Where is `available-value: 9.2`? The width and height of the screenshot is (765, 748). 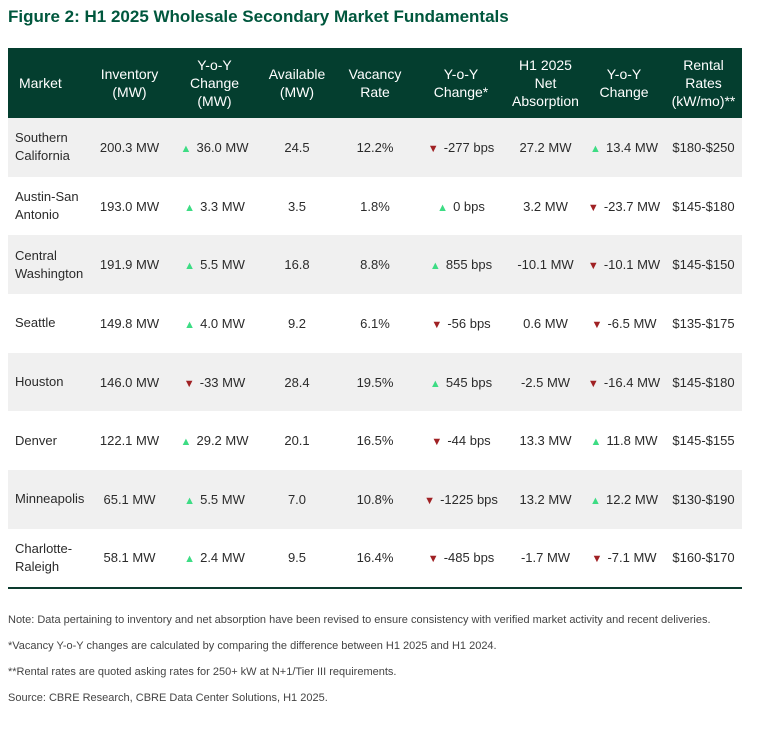
available-value: 9.2 is located at coordinates (297, 323).